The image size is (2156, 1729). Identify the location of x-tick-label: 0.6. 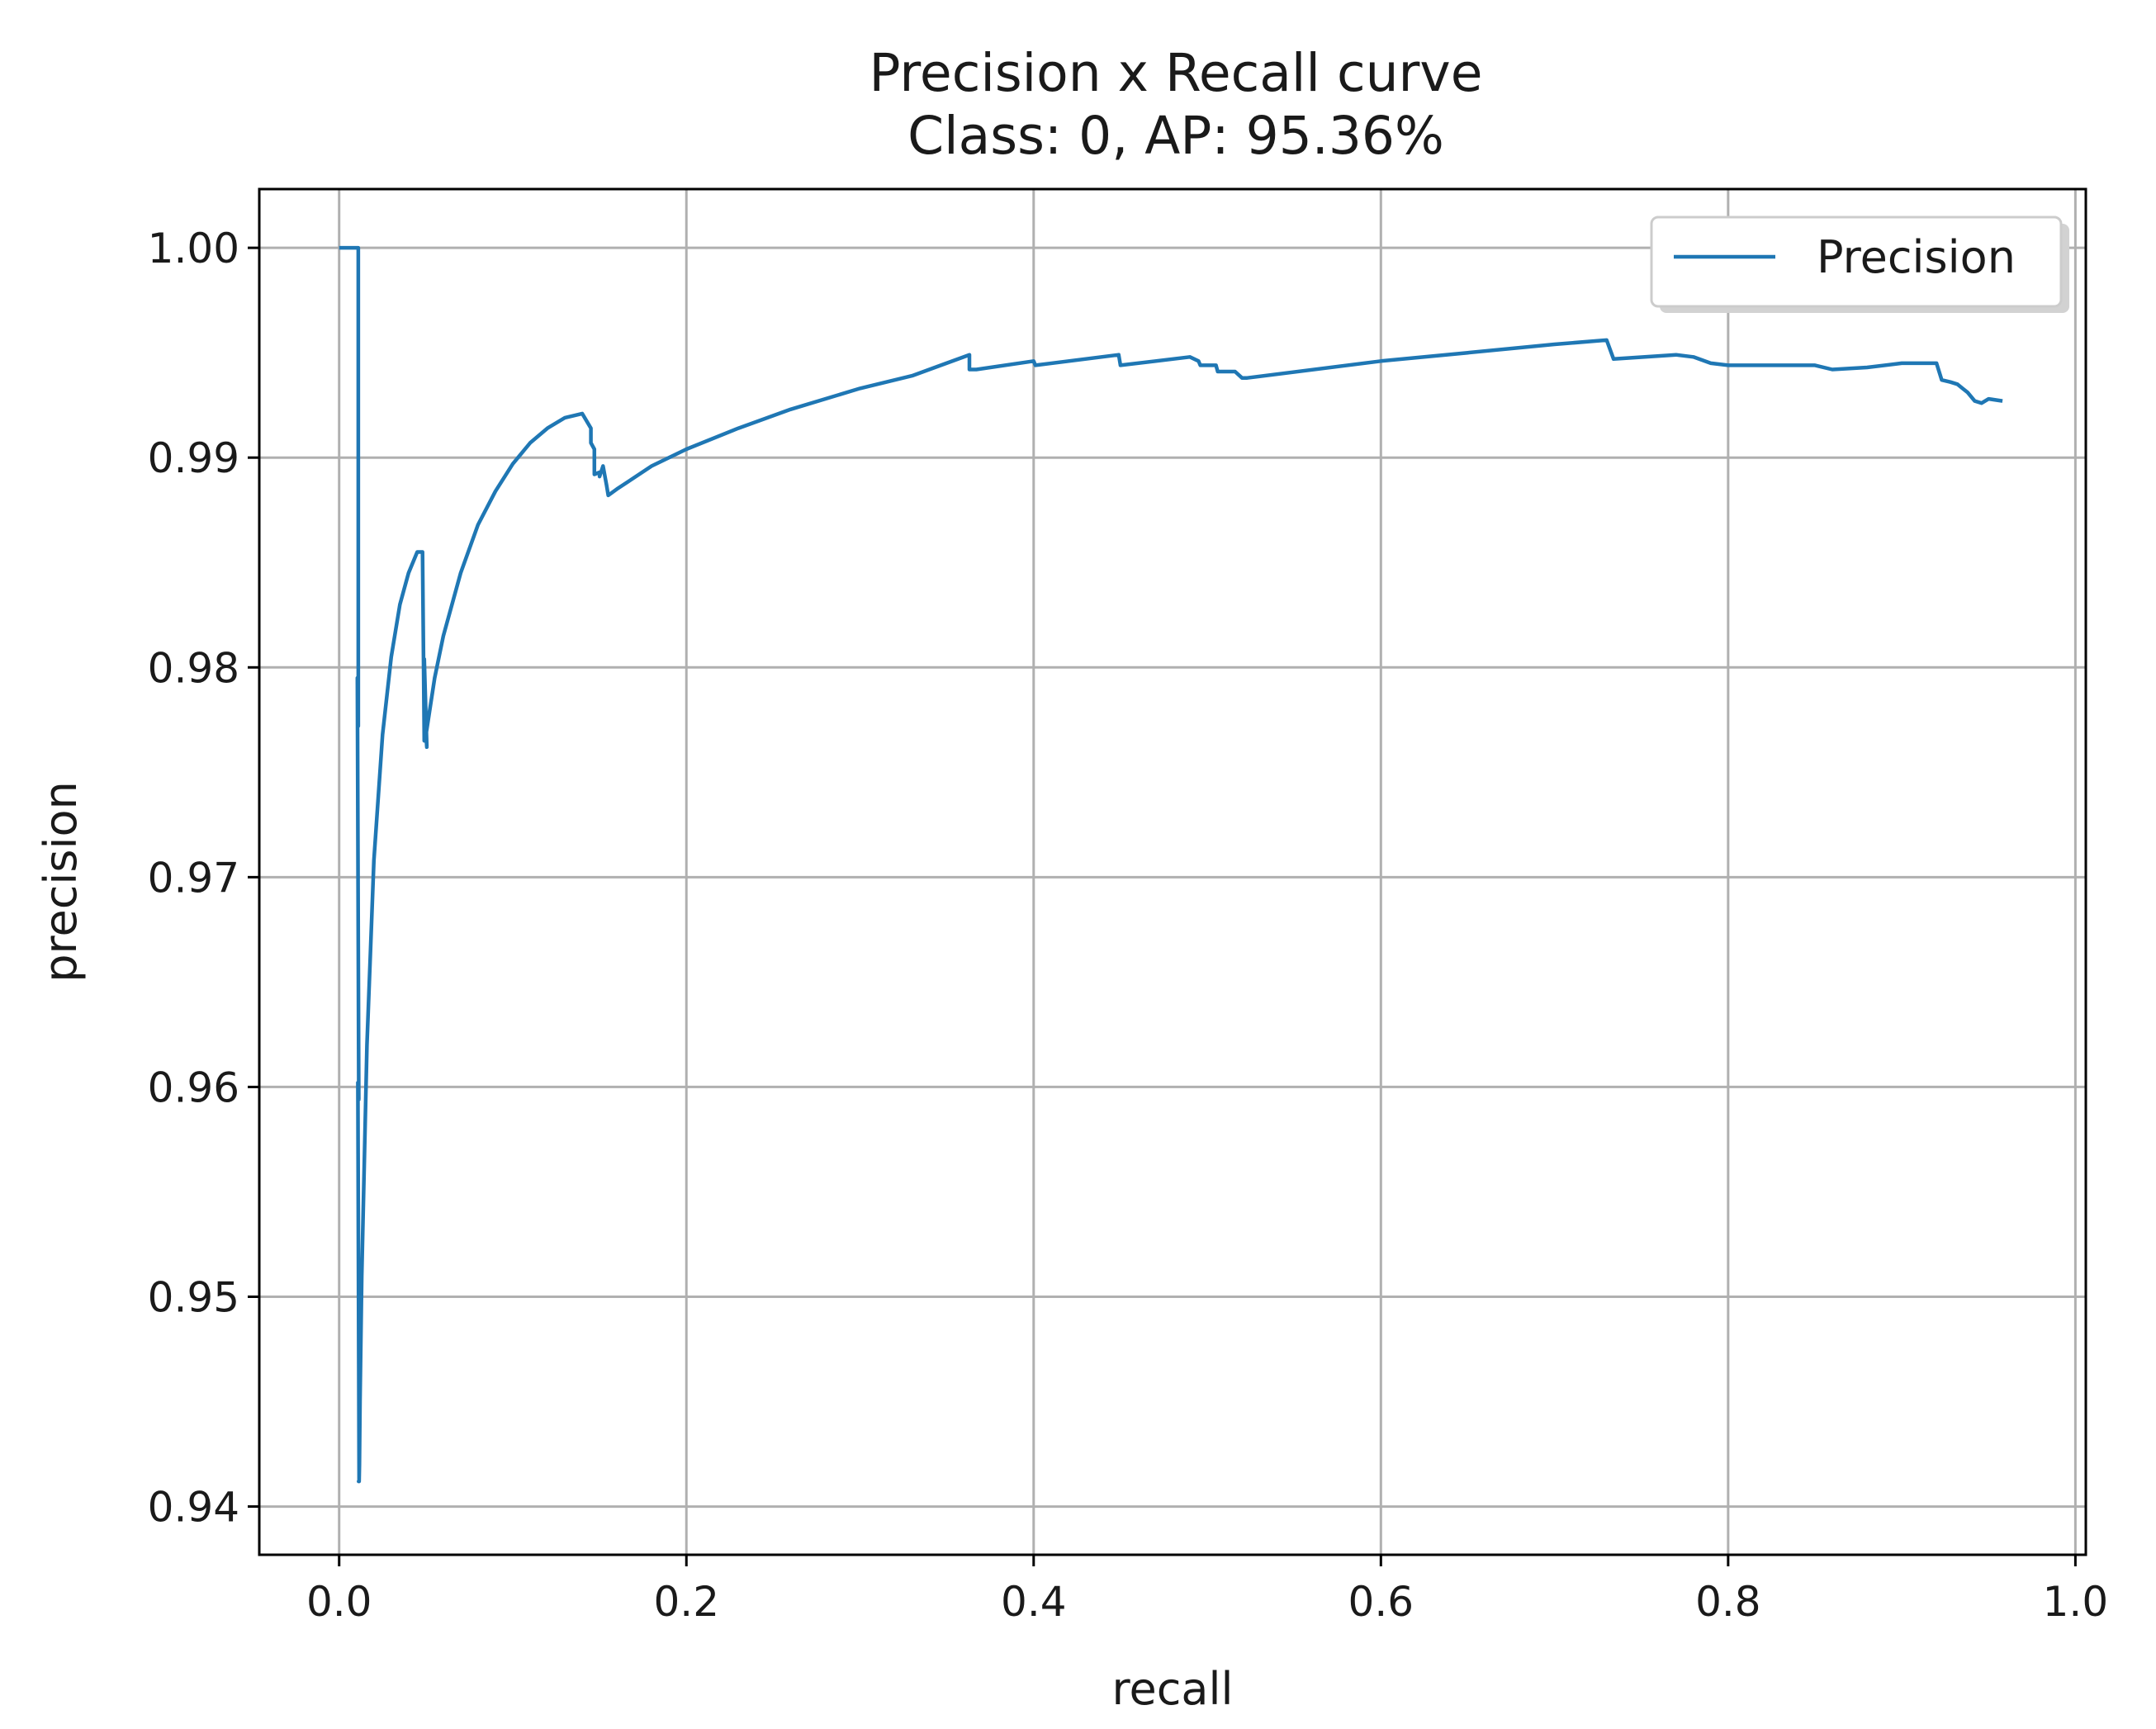
(1381, 1602).